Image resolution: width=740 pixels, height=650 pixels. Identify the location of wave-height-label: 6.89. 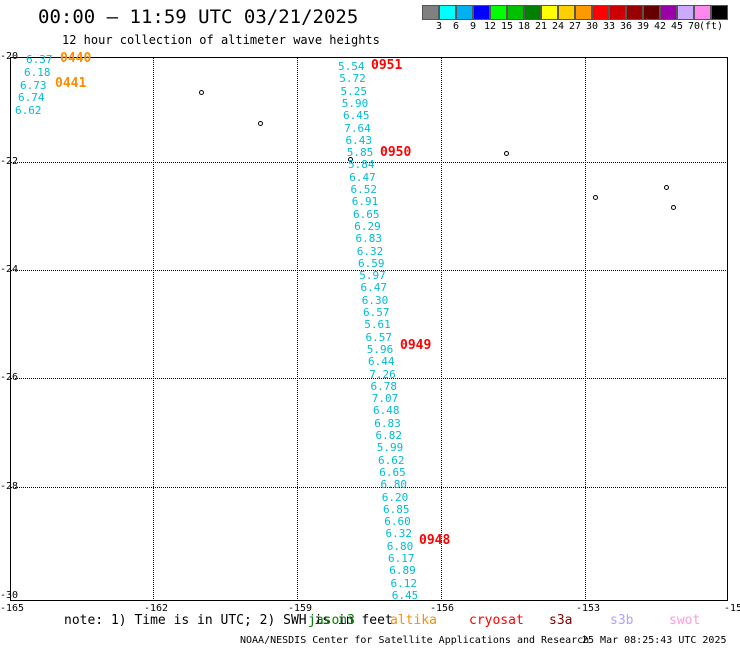
(402, 571).